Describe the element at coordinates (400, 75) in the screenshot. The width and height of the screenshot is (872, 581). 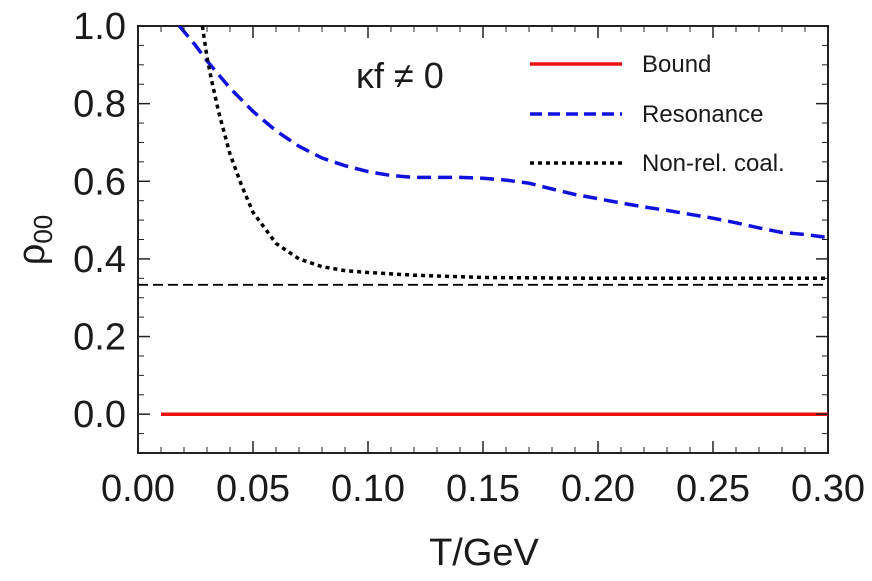
I see `annotation: κf ≠ 0` at that location.